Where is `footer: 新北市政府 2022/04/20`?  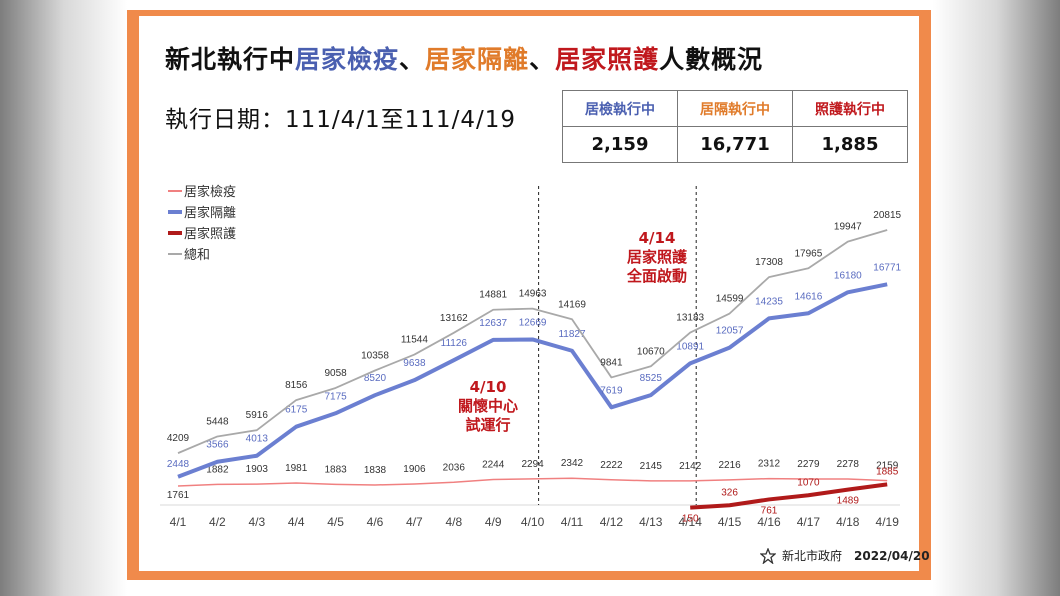
footer: 新北市政府 2022/04/20 is located at coordinates (845, 555).